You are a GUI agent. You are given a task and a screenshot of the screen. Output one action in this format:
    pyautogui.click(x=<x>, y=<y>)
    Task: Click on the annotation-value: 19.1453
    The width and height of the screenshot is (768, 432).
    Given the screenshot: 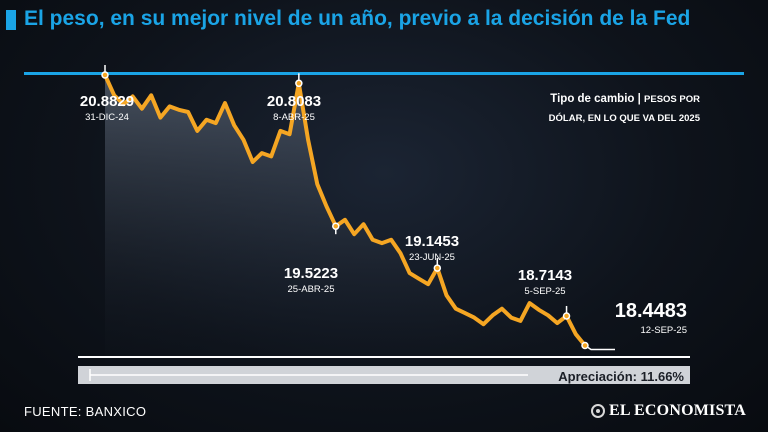 What is the action you would take?
    pyautogui.click(x=432, y=241)
    